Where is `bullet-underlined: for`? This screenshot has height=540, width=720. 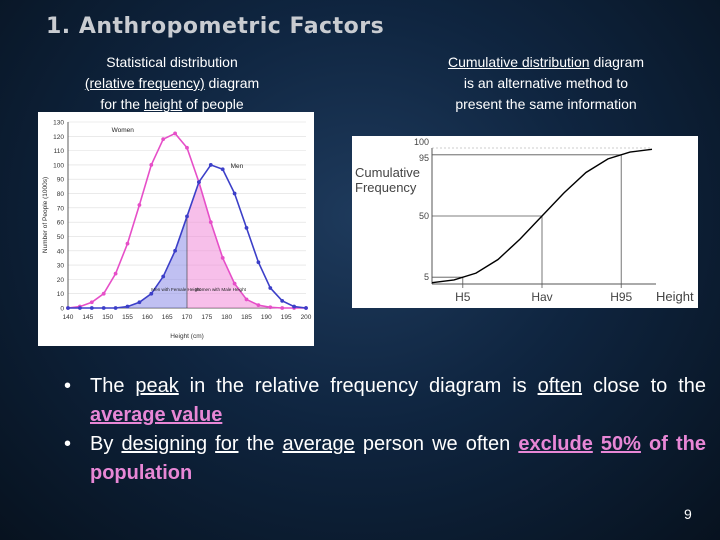 bullet-underlined: for is located at coordinates (227, 444).